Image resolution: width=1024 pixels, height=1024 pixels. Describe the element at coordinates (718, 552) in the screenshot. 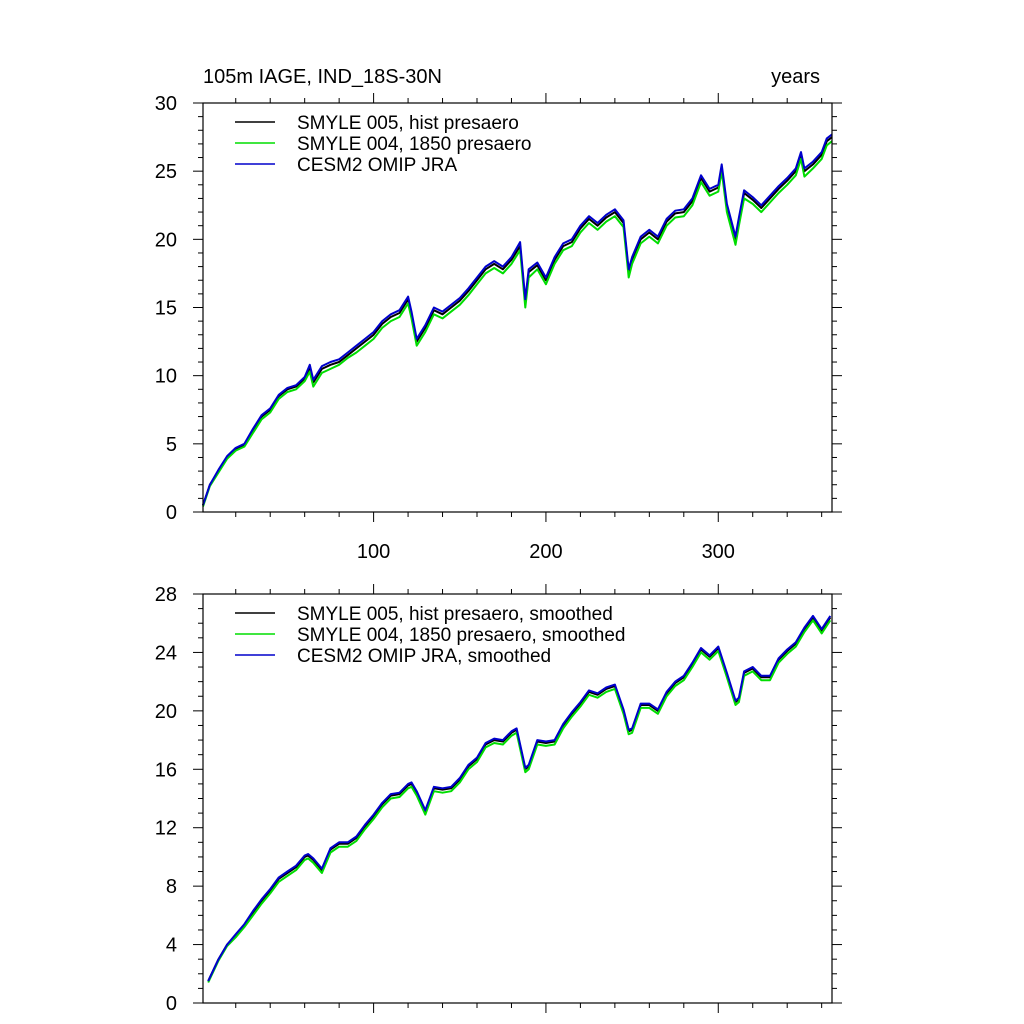

I see `x-tick-label: 300` at that location.